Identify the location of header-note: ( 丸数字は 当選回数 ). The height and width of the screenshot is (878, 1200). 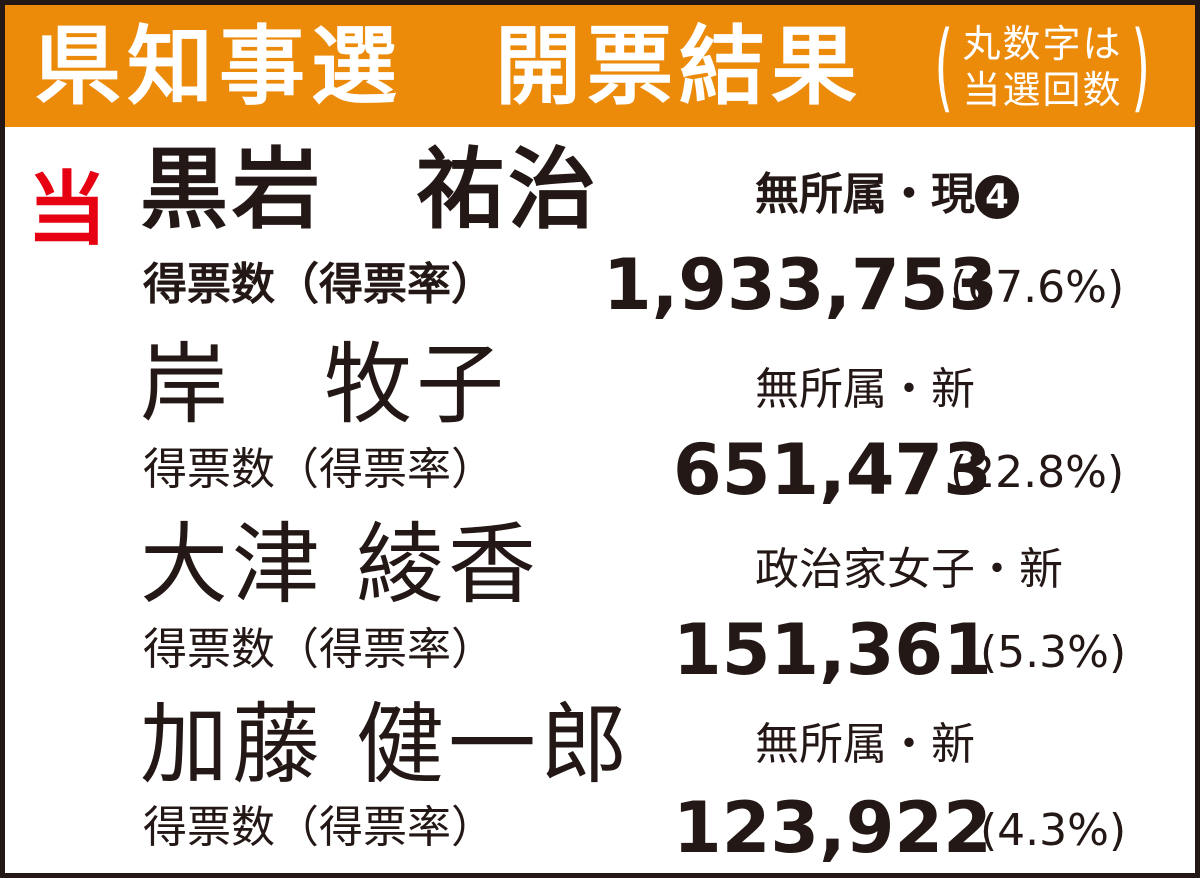
(1042, 67).